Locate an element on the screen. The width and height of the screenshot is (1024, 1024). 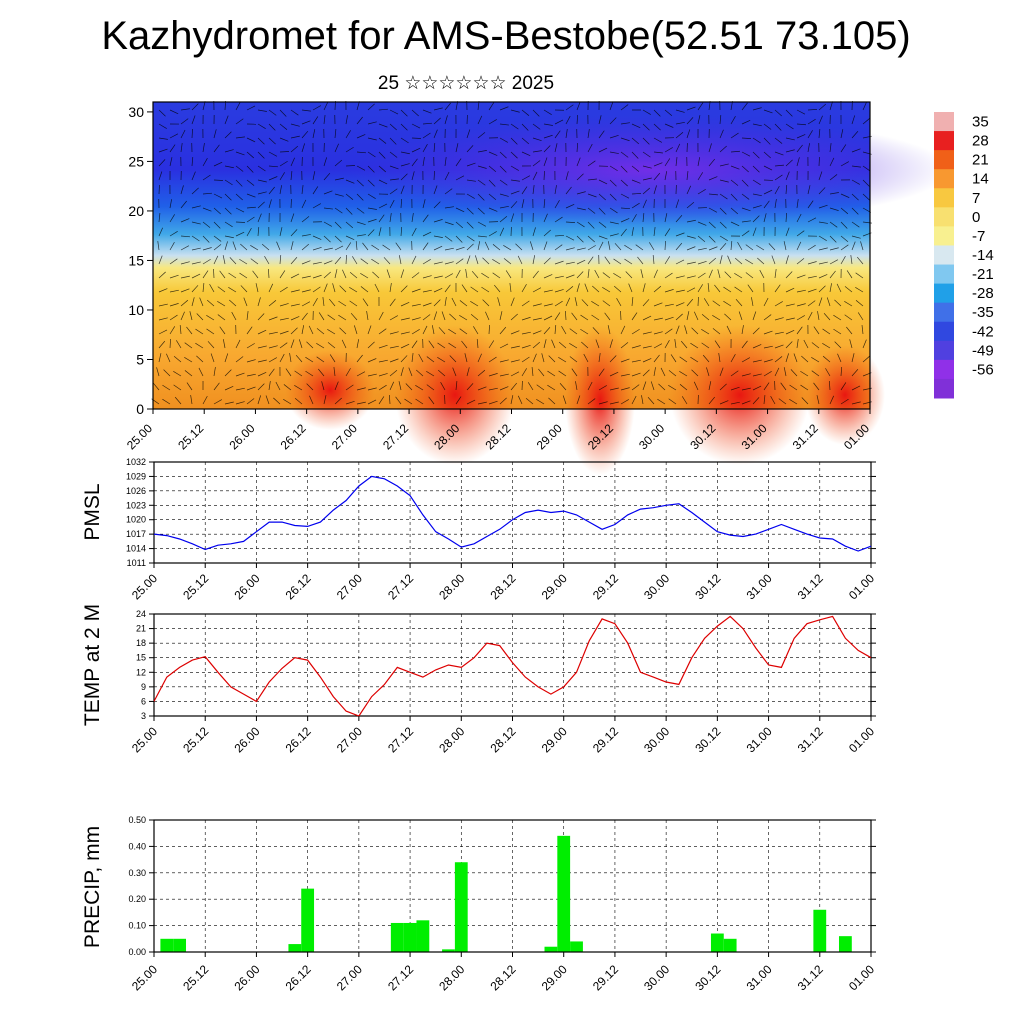
y-tick-label: 10 is located at coordinates (136, 310).